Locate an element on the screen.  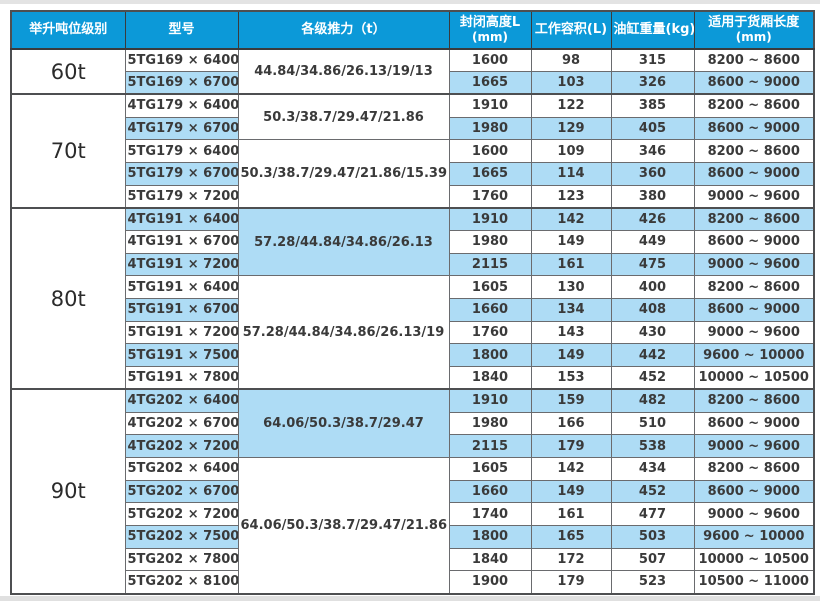
working-volume-cell: 179 is located at coordinates (571, 446).